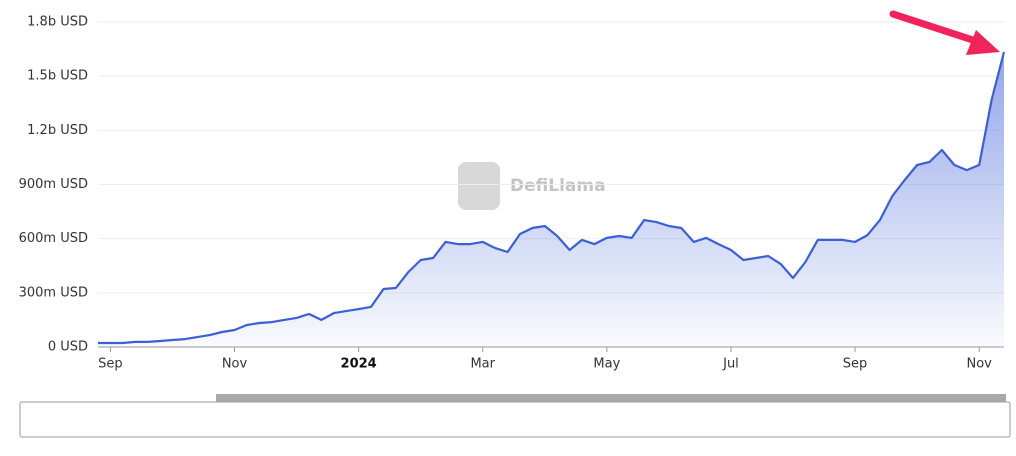 The height and width of the screenshot is (456, 1016). What do you see at coordinates (482, 364) in the screenshot?
I see `x-tick-label: Mar` at bounding box center [482, 364].